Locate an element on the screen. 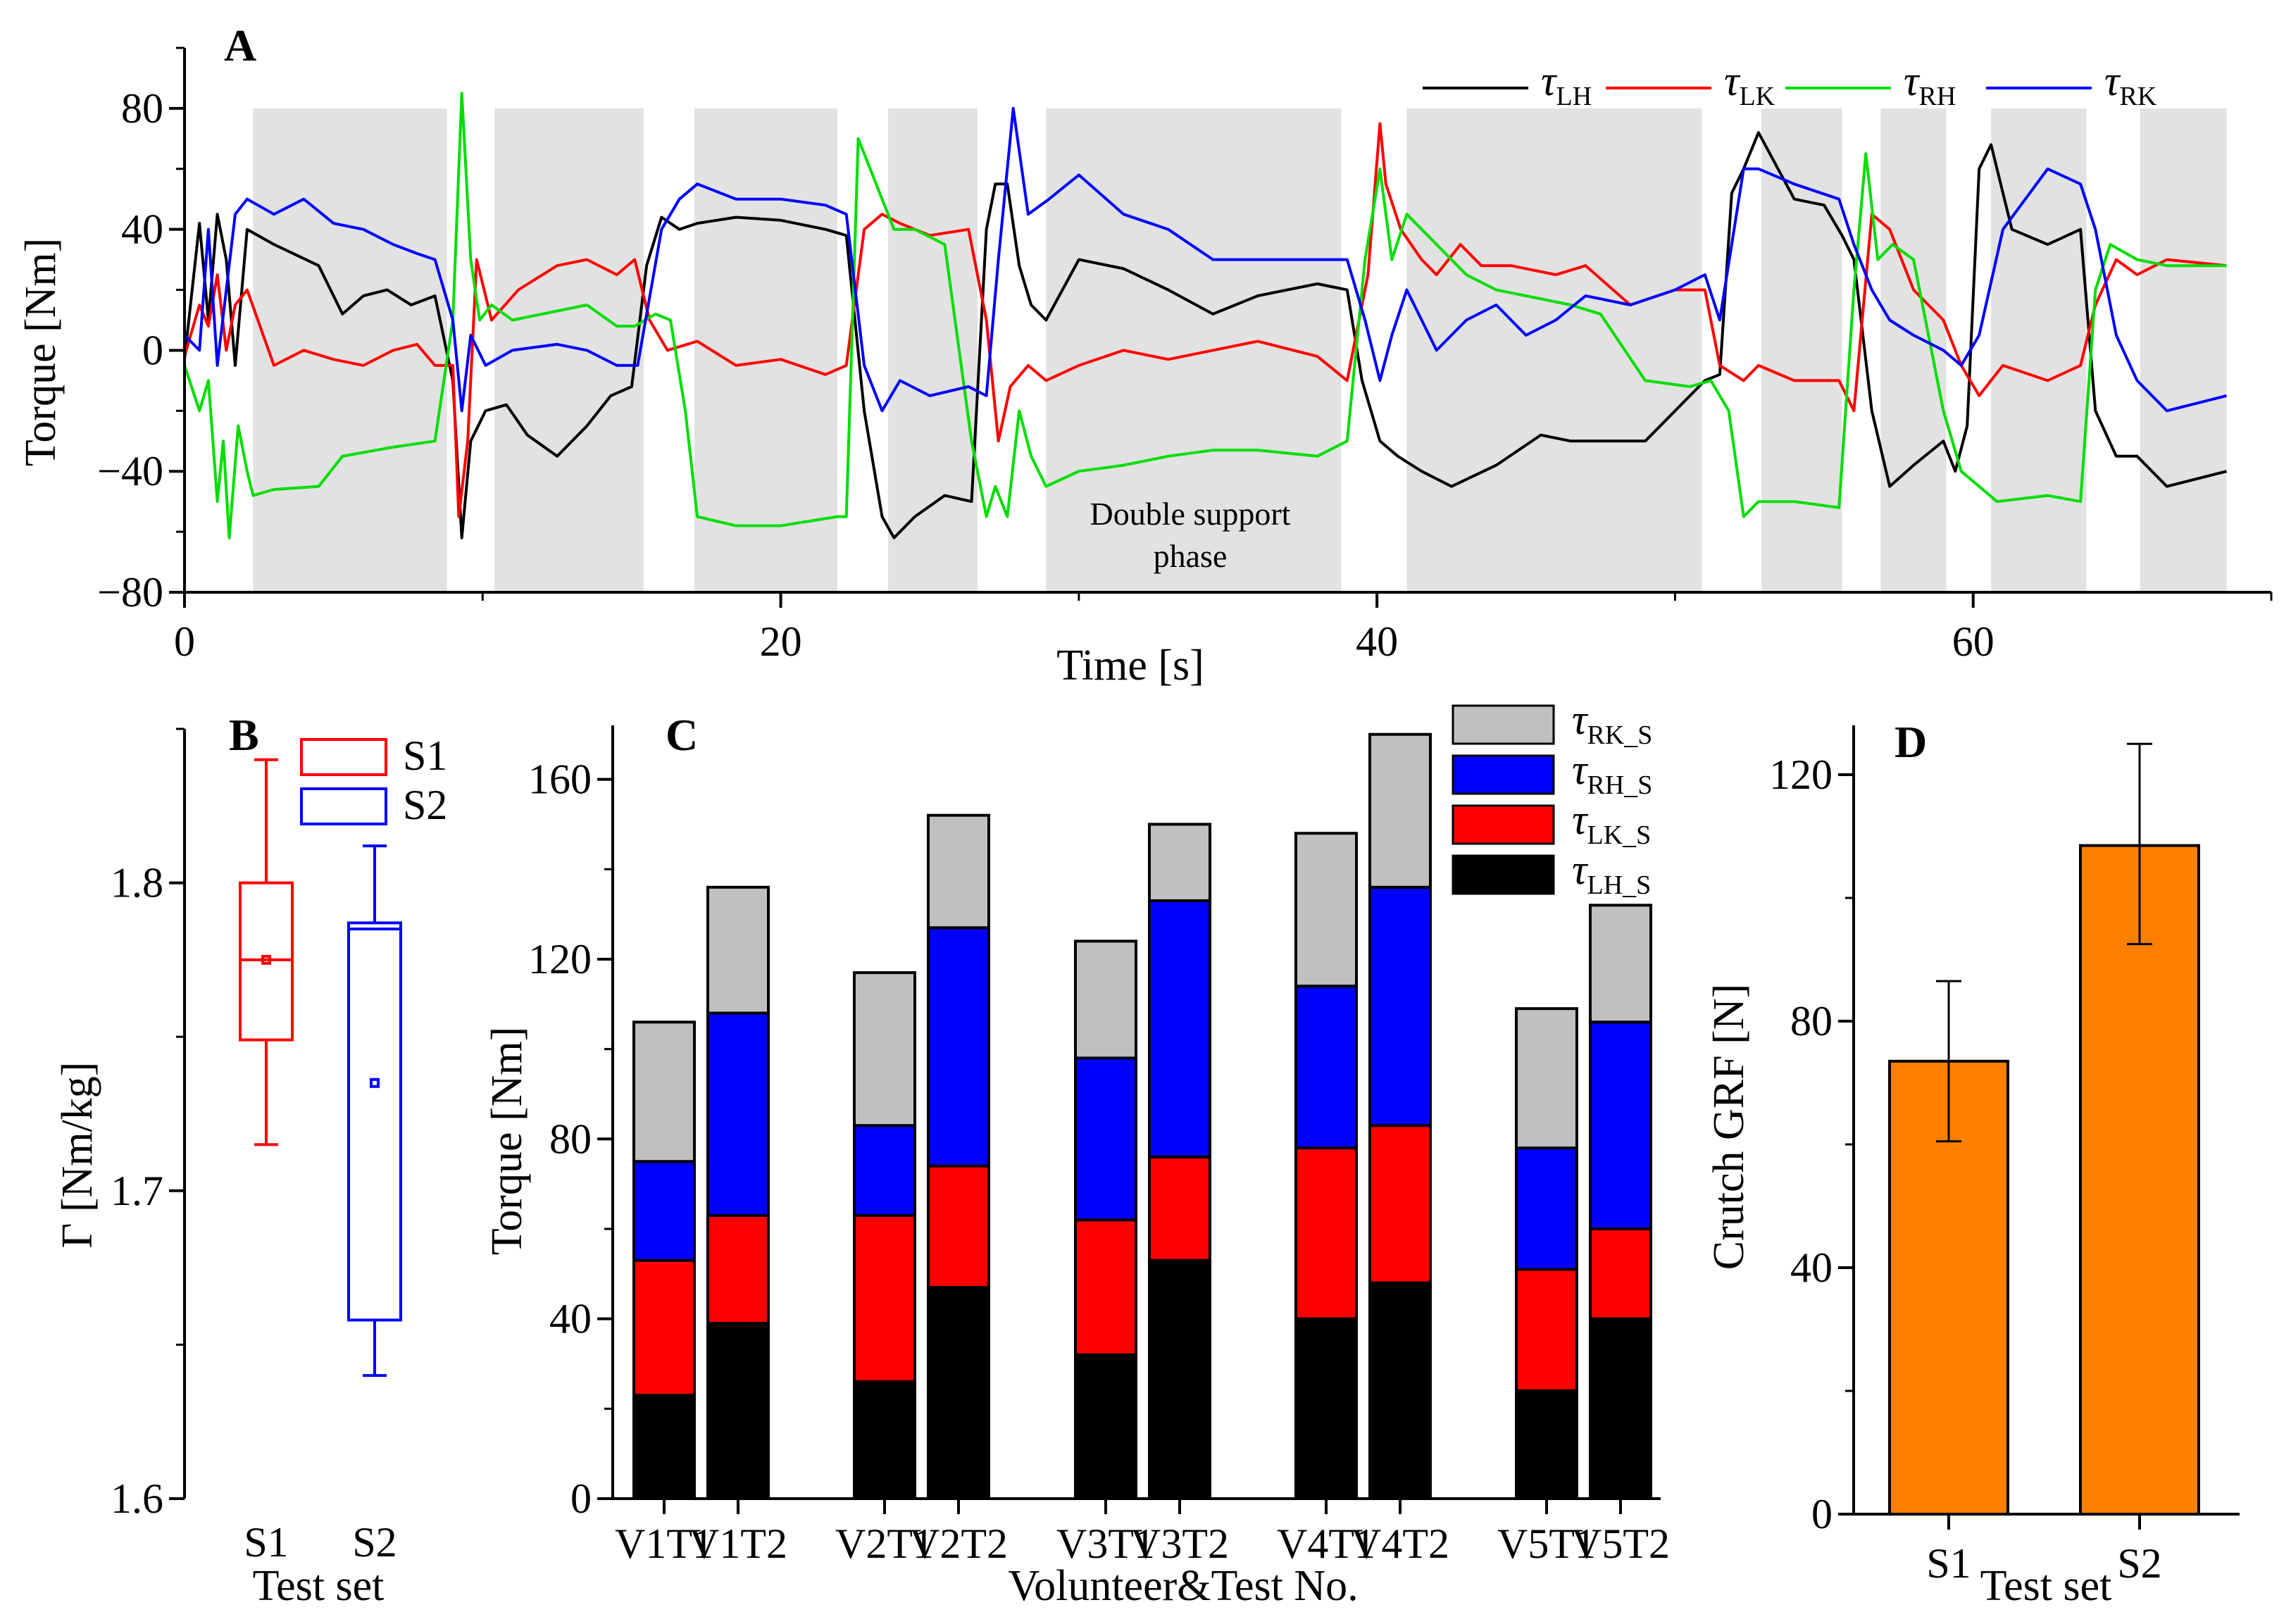  bar-v1t2-lk_s is located at coordinates (738, 1269).